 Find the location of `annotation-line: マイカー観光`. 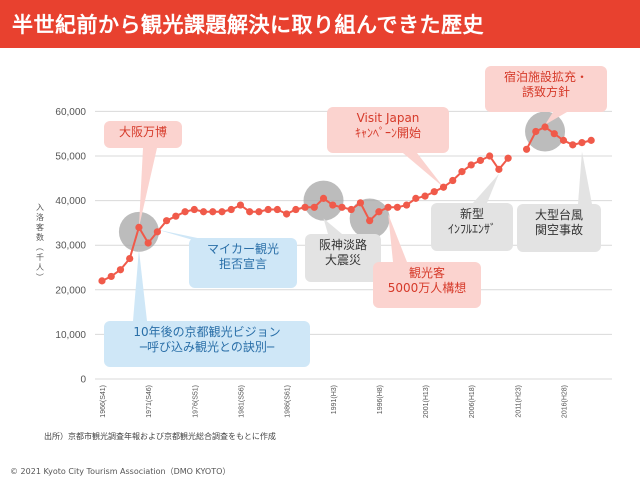

annotation-line: マイカー観光 is located at coordinates (242, 249).